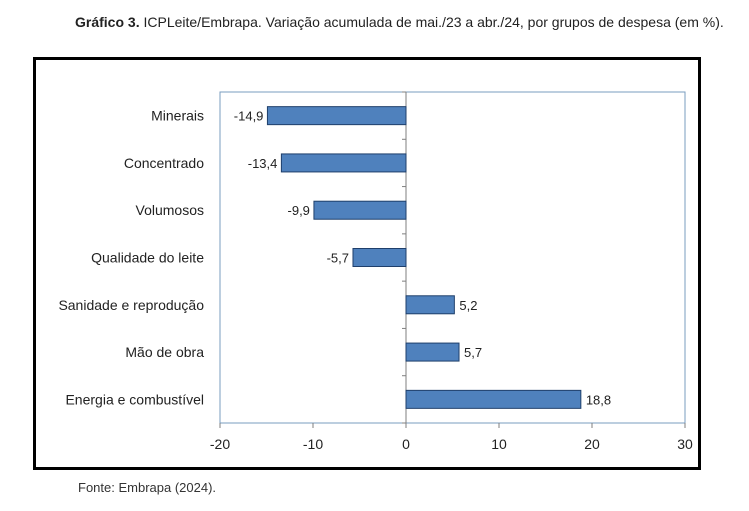  I want to click on data-label: 18,8, so click(598, 399).